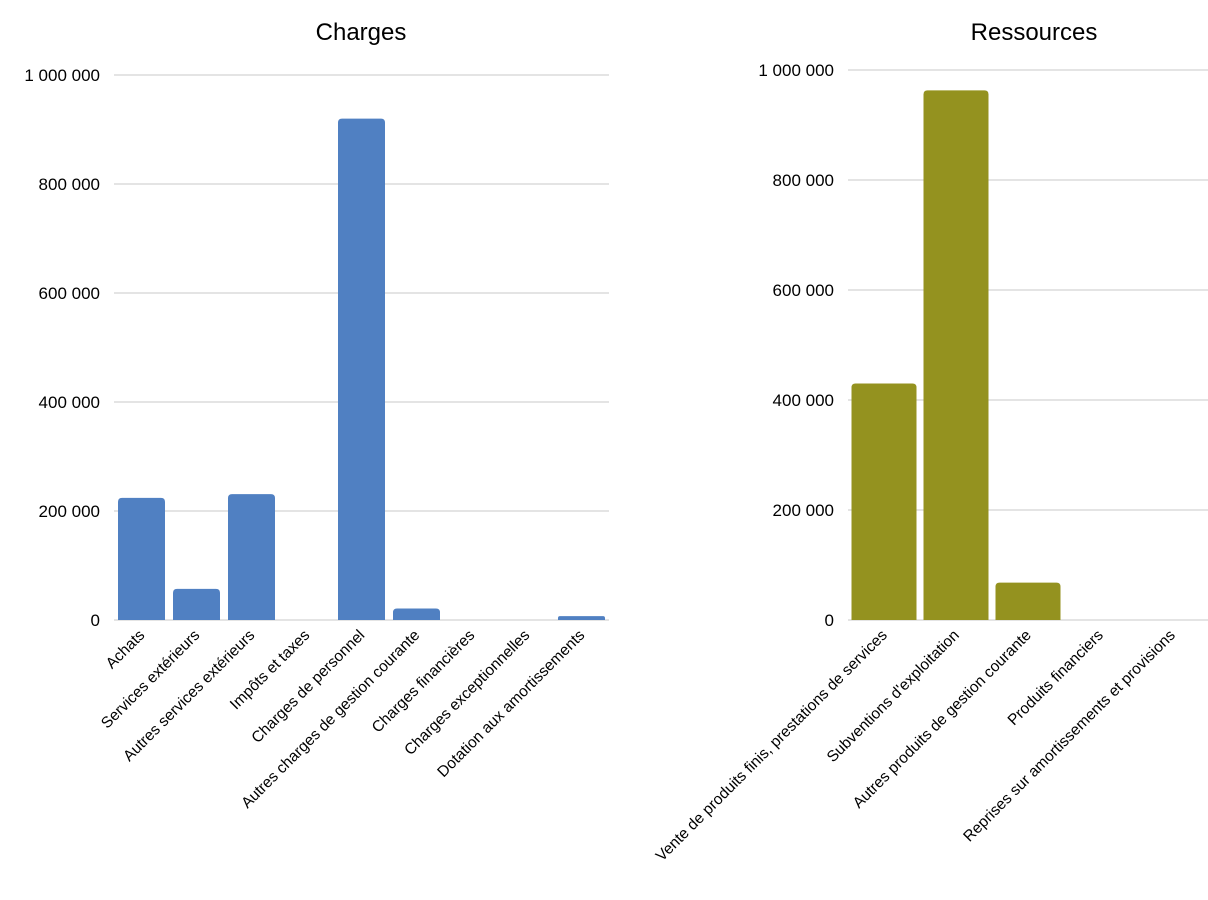  What do you see at coordinates (1034, 32) in the screenshot?
I see `chart-title: Ressources` at bounding box center [1034, 32].